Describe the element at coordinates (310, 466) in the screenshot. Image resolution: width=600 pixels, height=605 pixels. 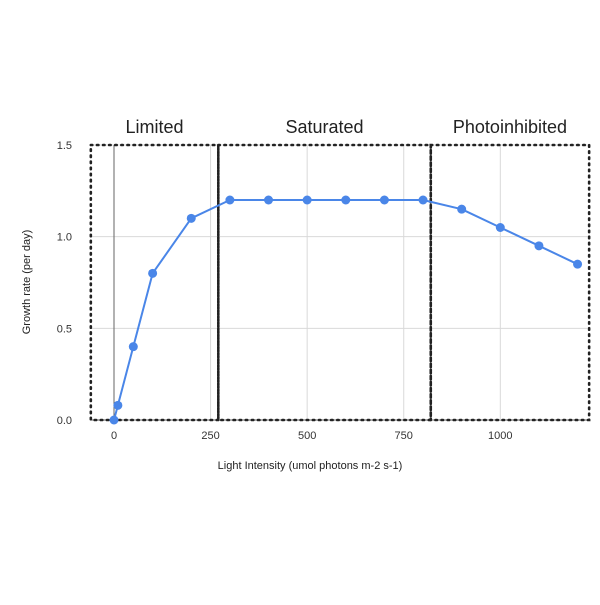
I see `x-axis-title: Light Intensity (umol photons m-2 s-1)` at that location.